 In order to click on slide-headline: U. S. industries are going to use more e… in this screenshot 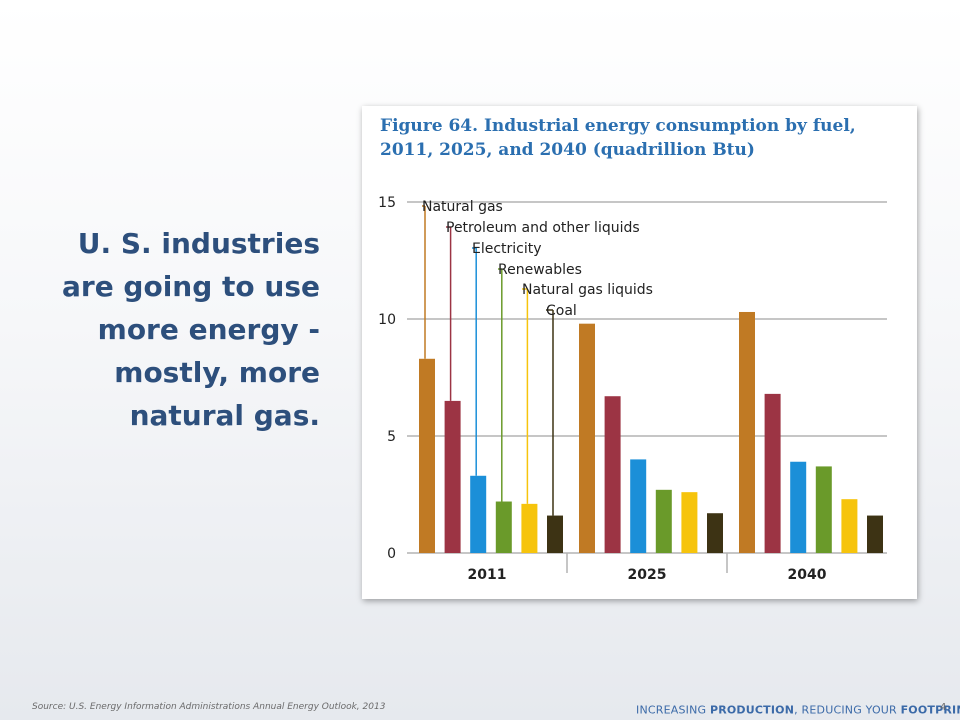, I will do `click(170, 329)`.